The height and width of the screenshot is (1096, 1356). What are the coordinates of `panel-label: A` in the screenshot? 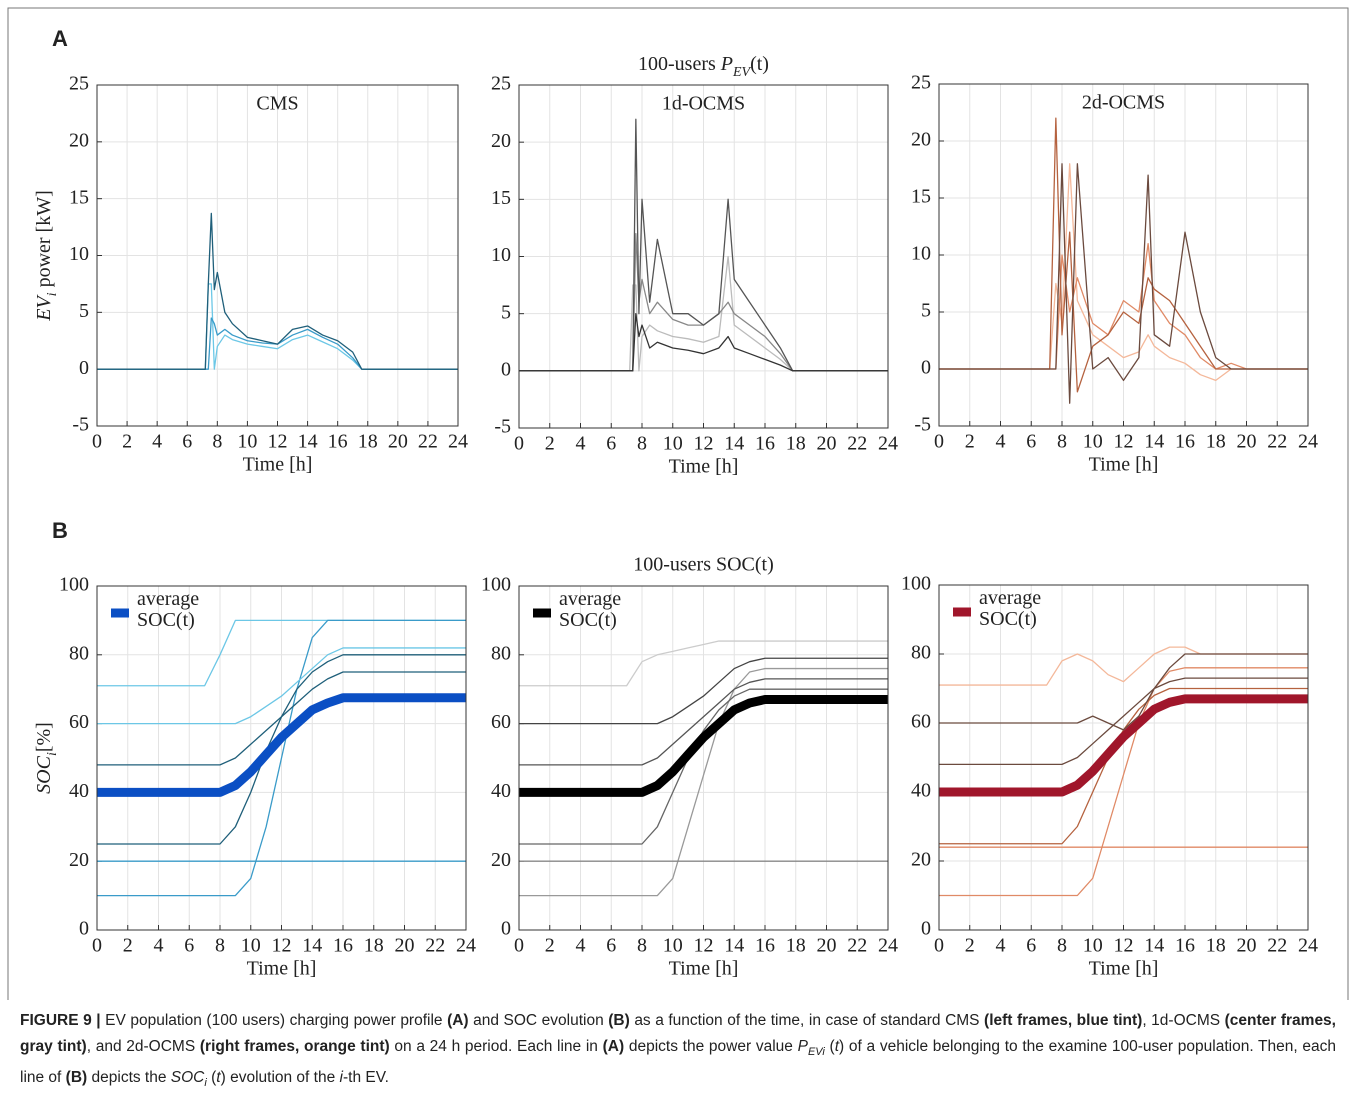 It's located at (60, 38).